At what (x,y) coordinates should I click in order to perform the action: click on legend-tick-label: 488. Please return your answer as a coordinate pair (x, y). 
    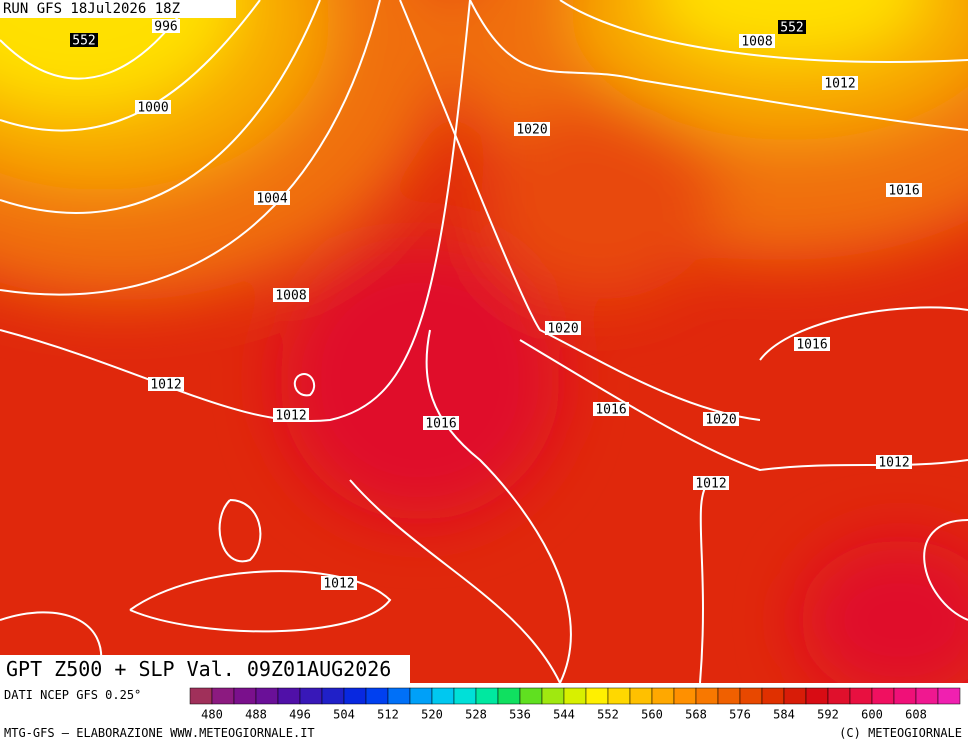
    Looking at the image, I should click on (256, 715).